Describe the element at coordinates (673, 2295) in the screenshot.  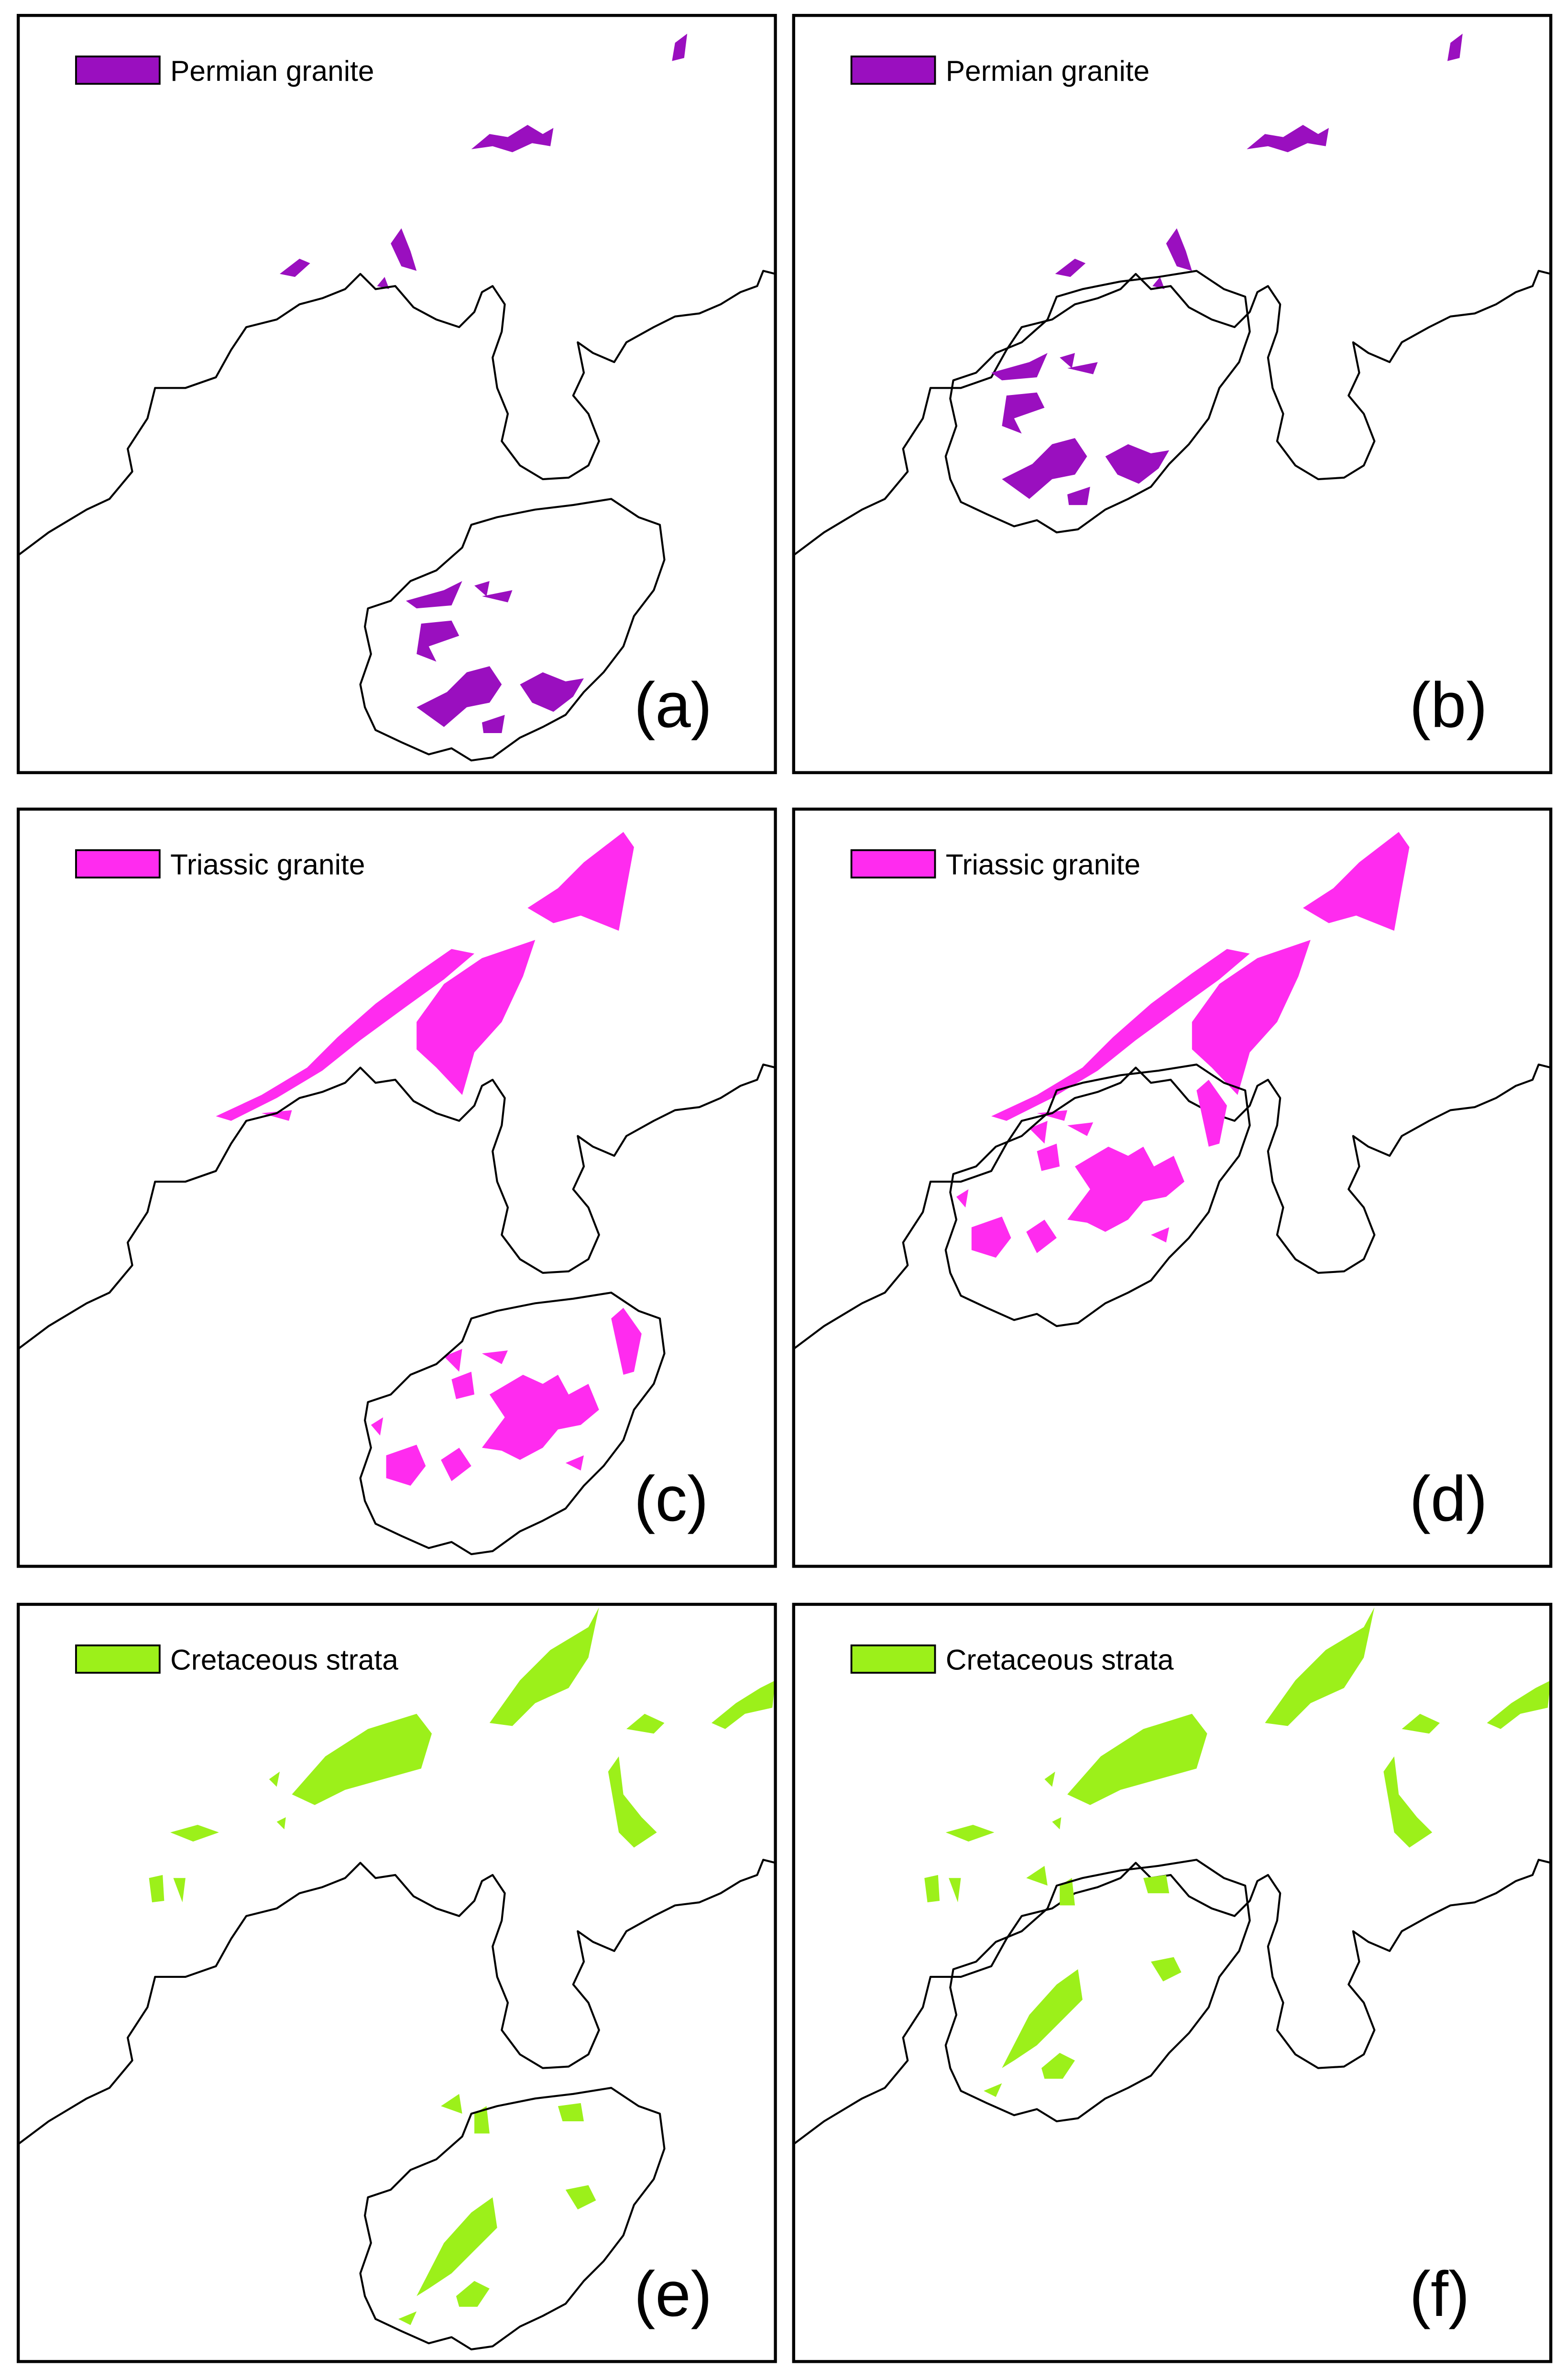
I see `panel-label: (e)` at that location.